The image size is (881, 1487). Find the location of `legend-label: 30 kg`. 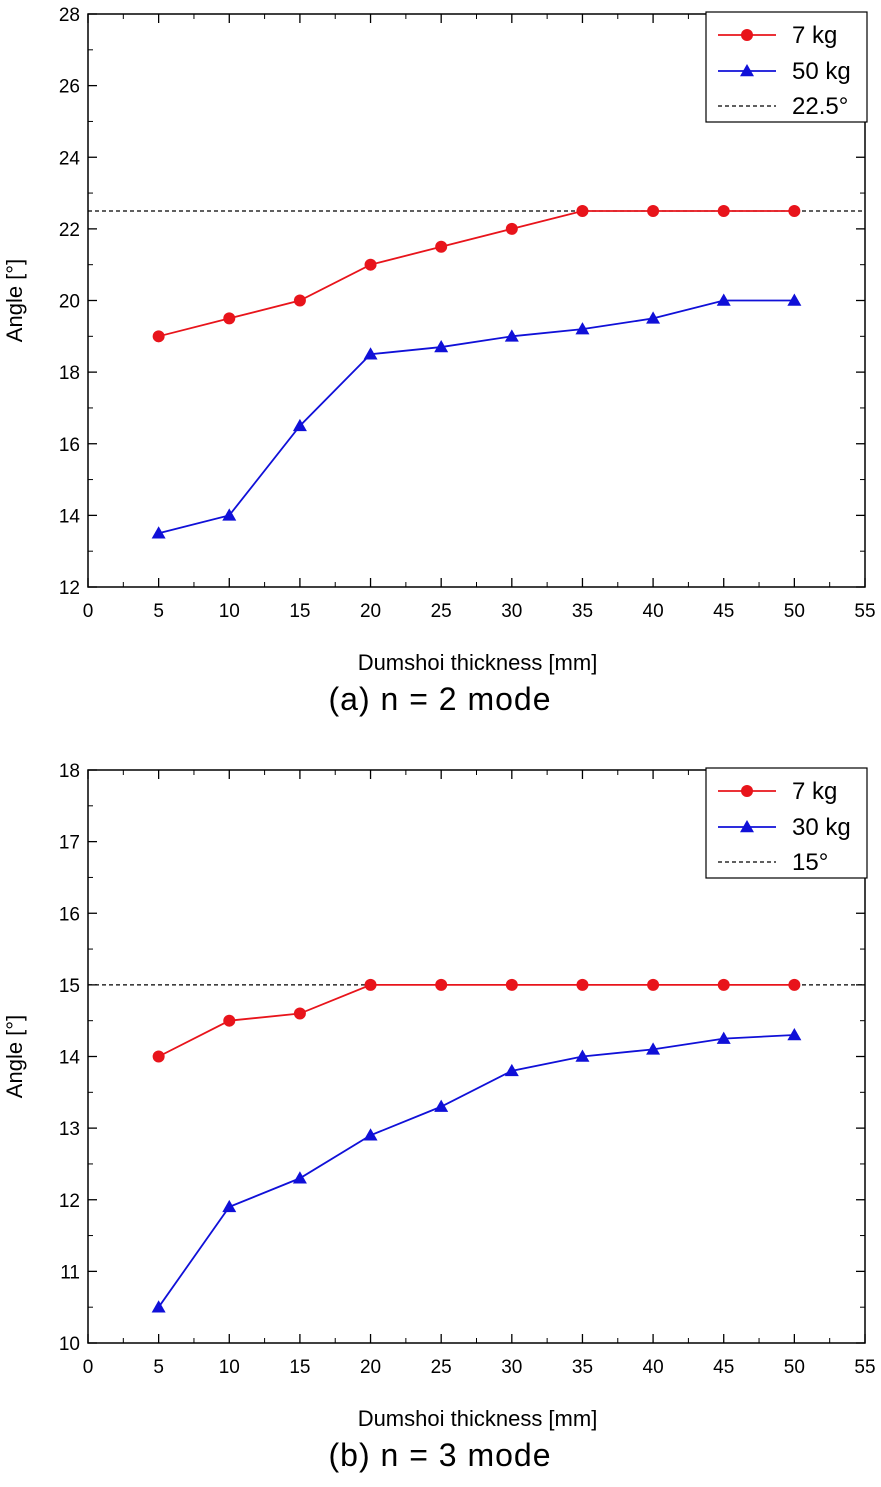

legend-label: 30 kg is located at coordinates (821, 827).